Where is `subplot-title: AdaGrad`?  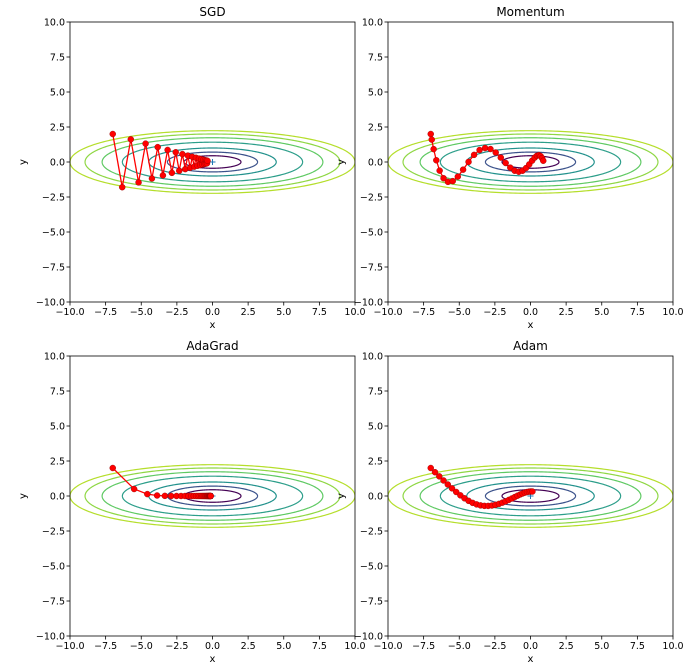 subplot-title: AdaGrad is located at coordinates (212, 346).